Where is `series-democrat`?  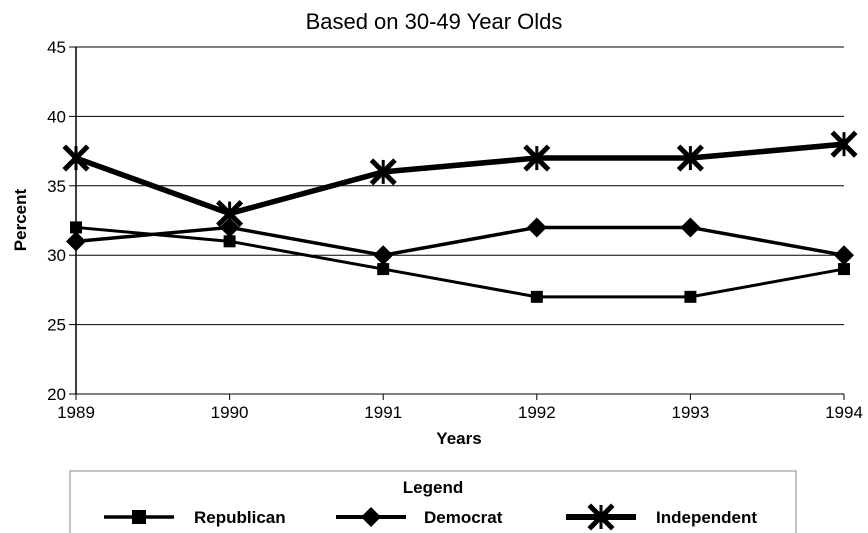
series-democrat is located at coordinates (460, 241).